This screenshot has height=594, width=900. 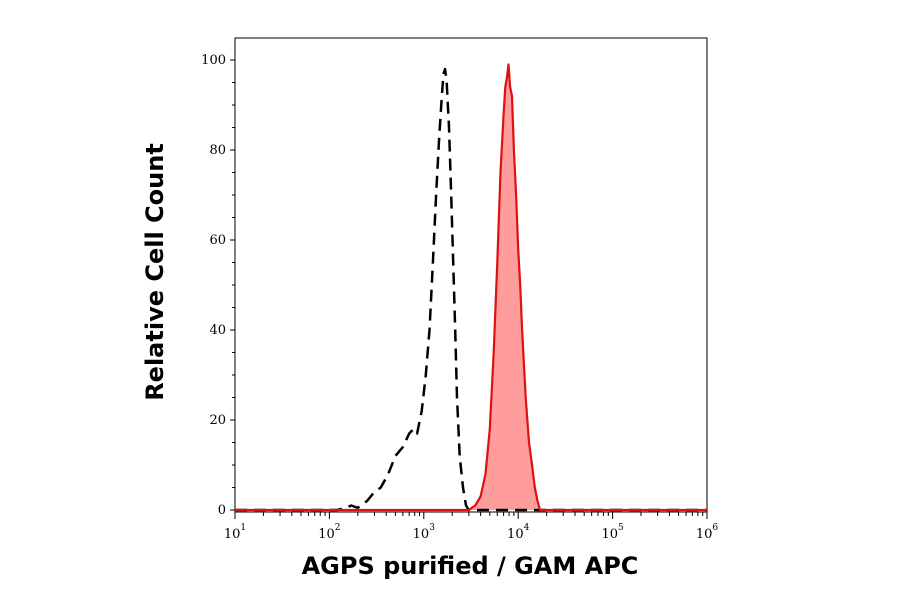 What do you see at coordinates (217, 150) in the screenshot?
I see `y-tick-label: 80` at bounding box center [217, 150].